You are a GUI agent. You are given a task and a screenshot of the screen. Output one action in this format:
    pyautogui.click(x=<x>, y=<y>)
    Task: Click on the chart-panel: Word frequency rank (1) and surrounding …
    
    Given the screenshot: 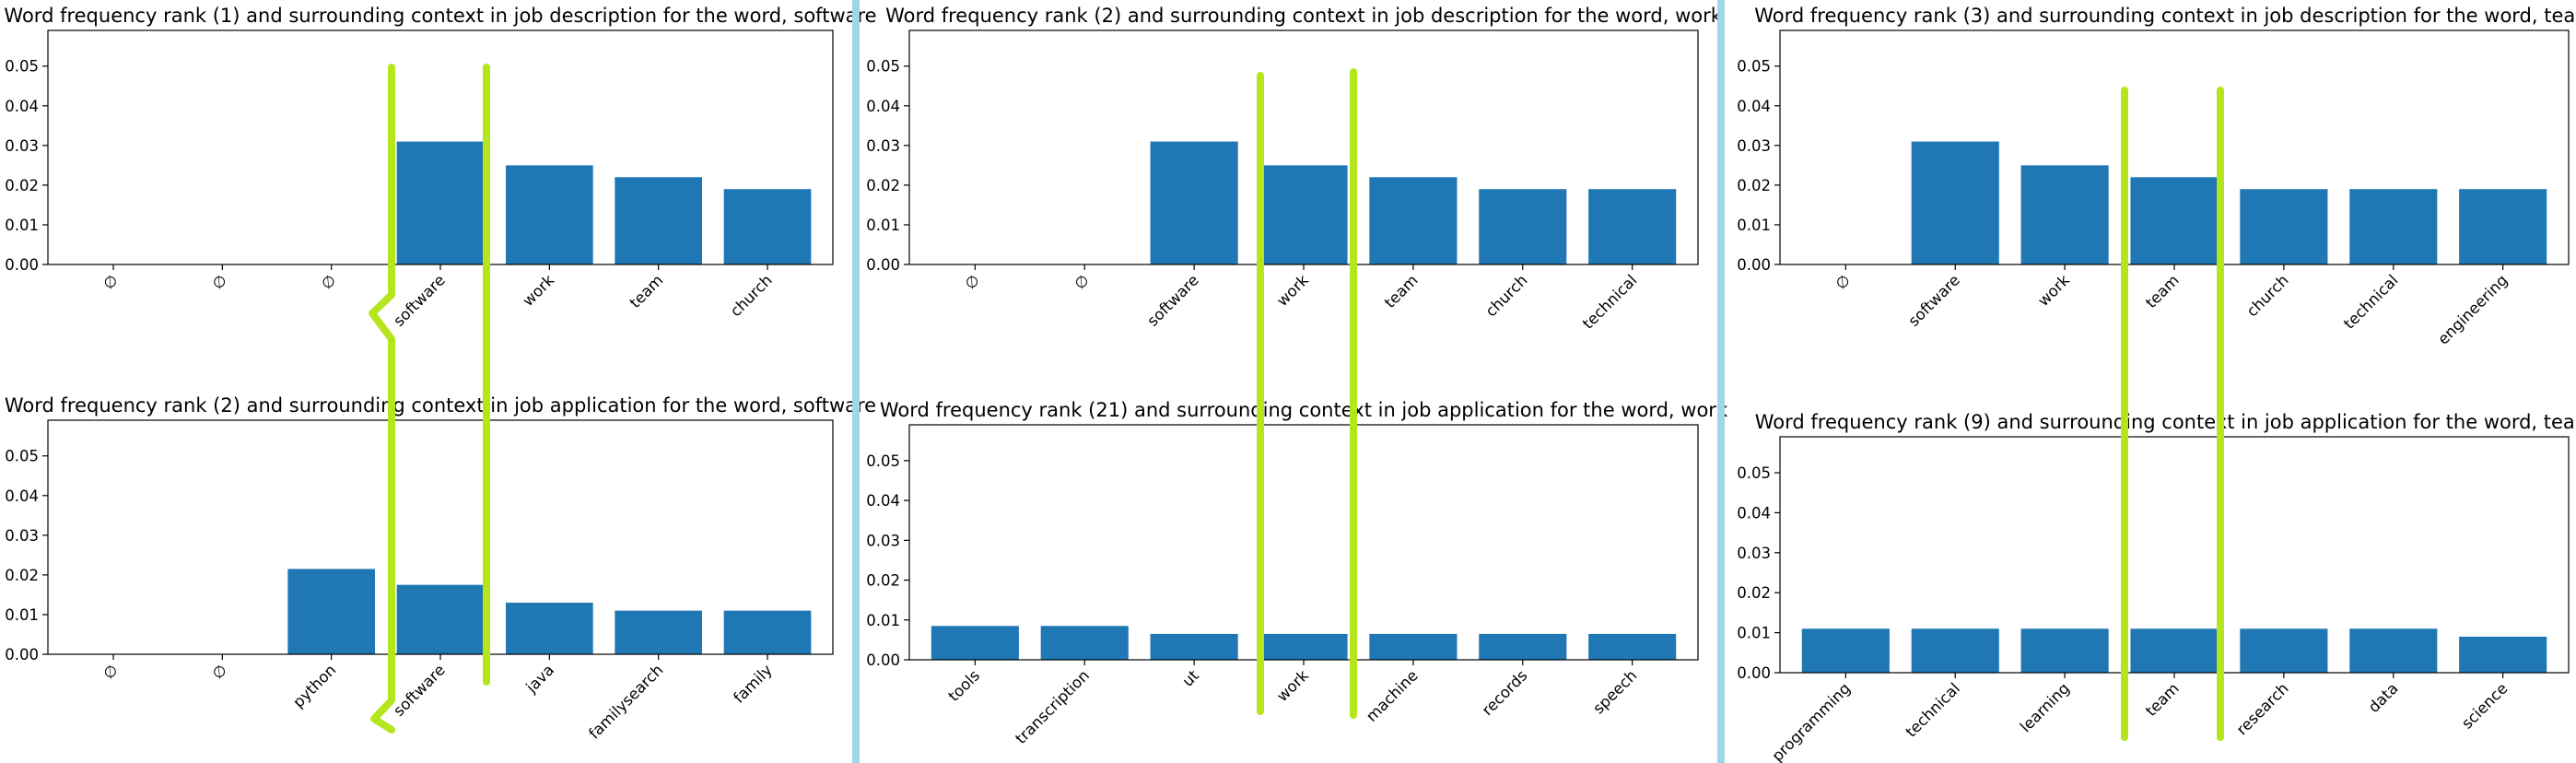 What is the action you would take?
    pyautogui.click(x=440, y=167)
    